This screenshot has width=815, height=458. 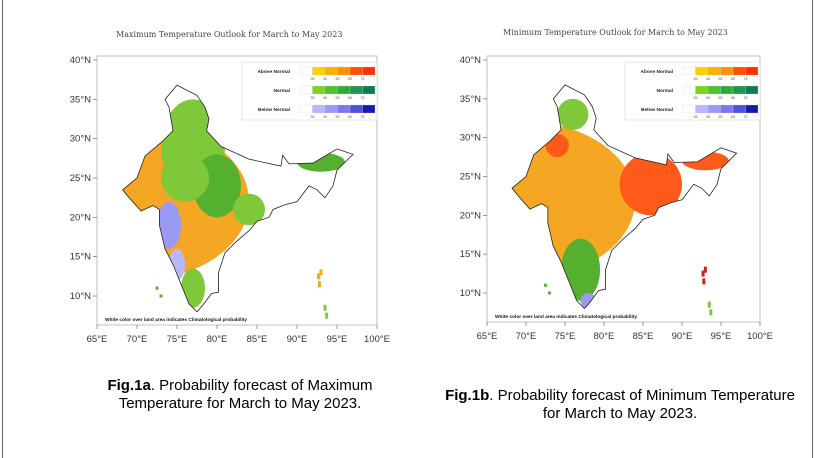 I want to click on lat-label: 40°N, so click(x=80, y=60).